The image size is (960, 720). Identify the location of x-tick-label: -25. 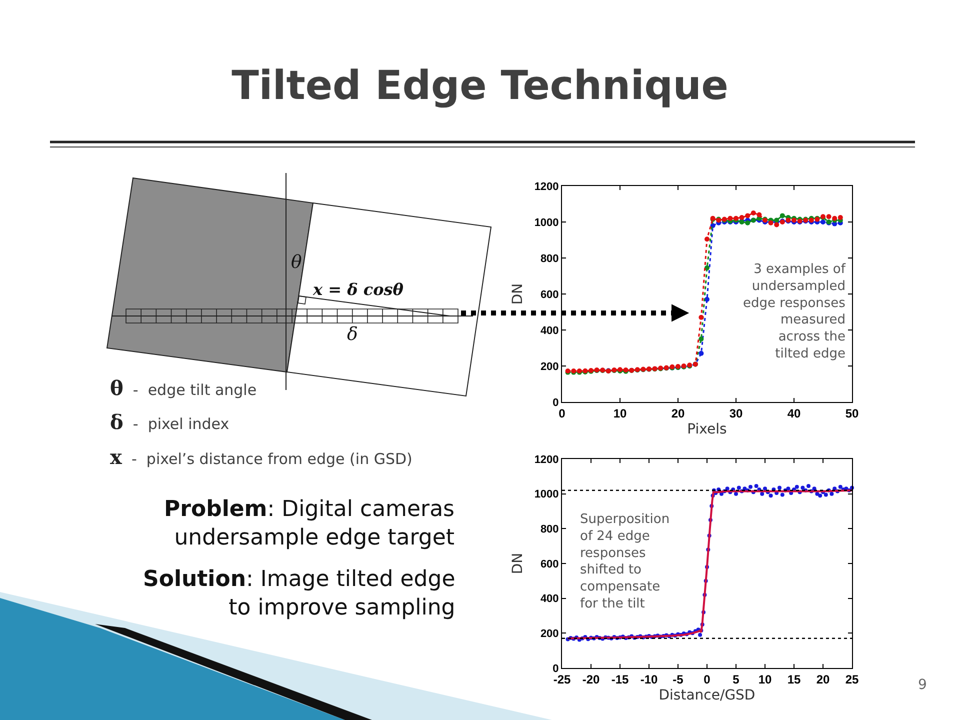
(562, 679).